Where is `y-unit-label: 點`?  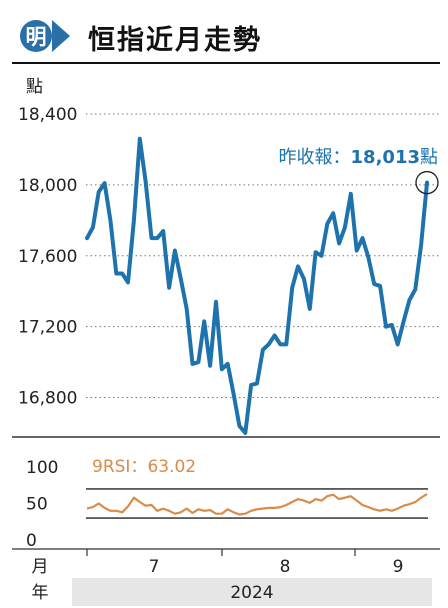
y-unit-label: 點 is located at coordinates (34, 87).